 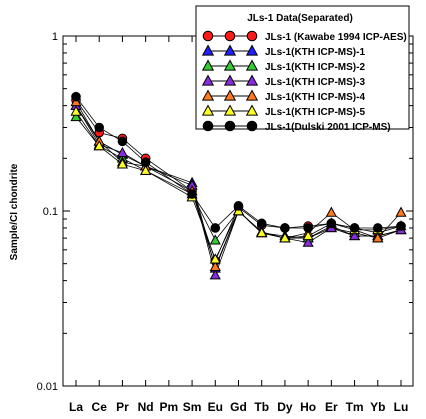 What do you see at coordinates (146, 407) in the screenshot?
I see `x-tick-label: Nd` at bounding box center [146, 407].